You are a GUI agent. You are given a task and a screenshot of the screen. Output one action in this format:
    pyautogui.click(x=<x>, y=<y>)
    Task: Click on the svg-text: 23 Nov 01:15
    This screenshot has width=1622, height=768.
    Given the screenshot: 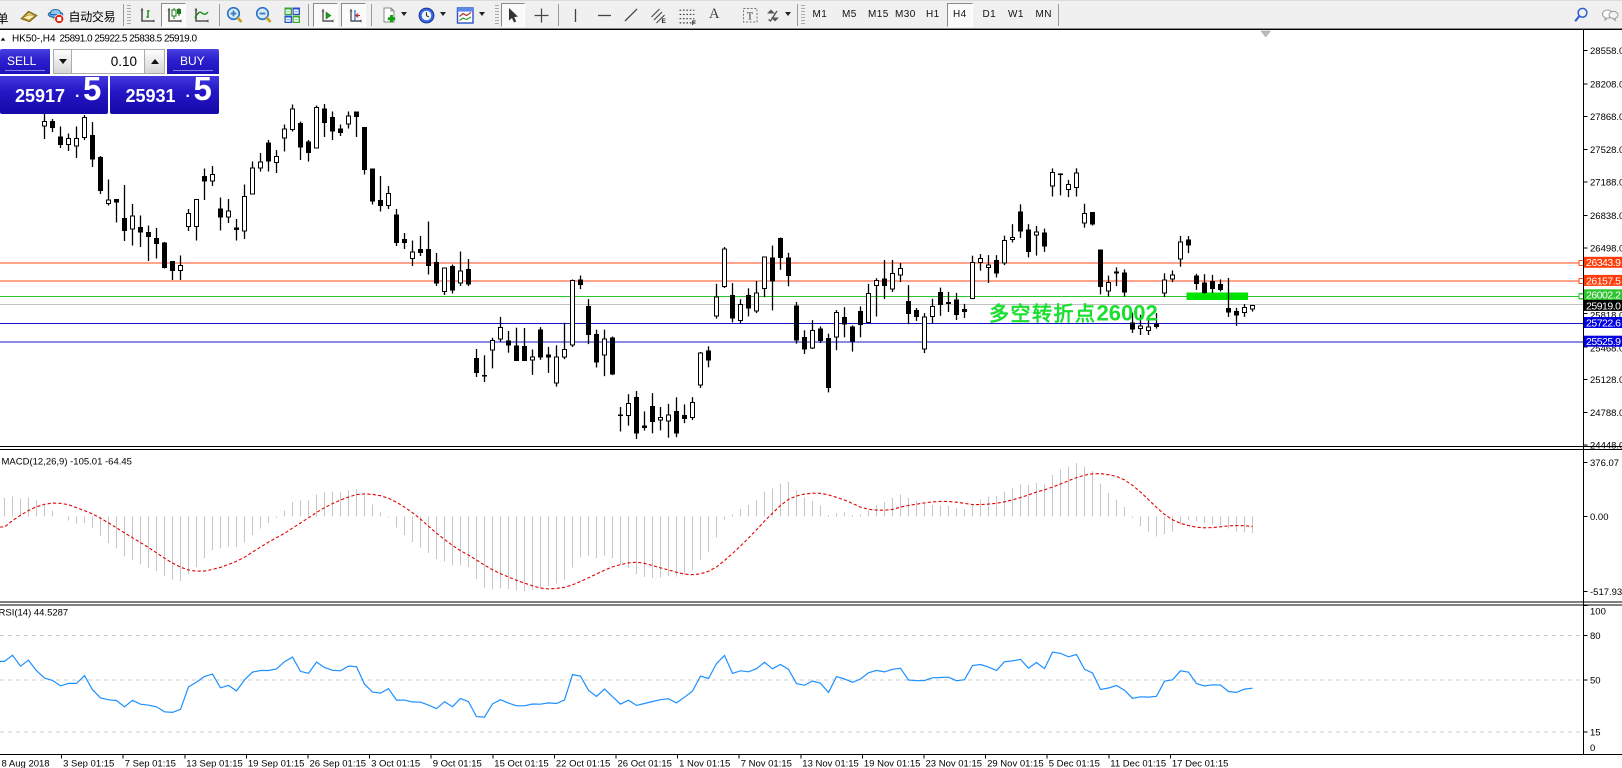 What is the action you would take?
    pyautogui.click(x=954, y=763)
    